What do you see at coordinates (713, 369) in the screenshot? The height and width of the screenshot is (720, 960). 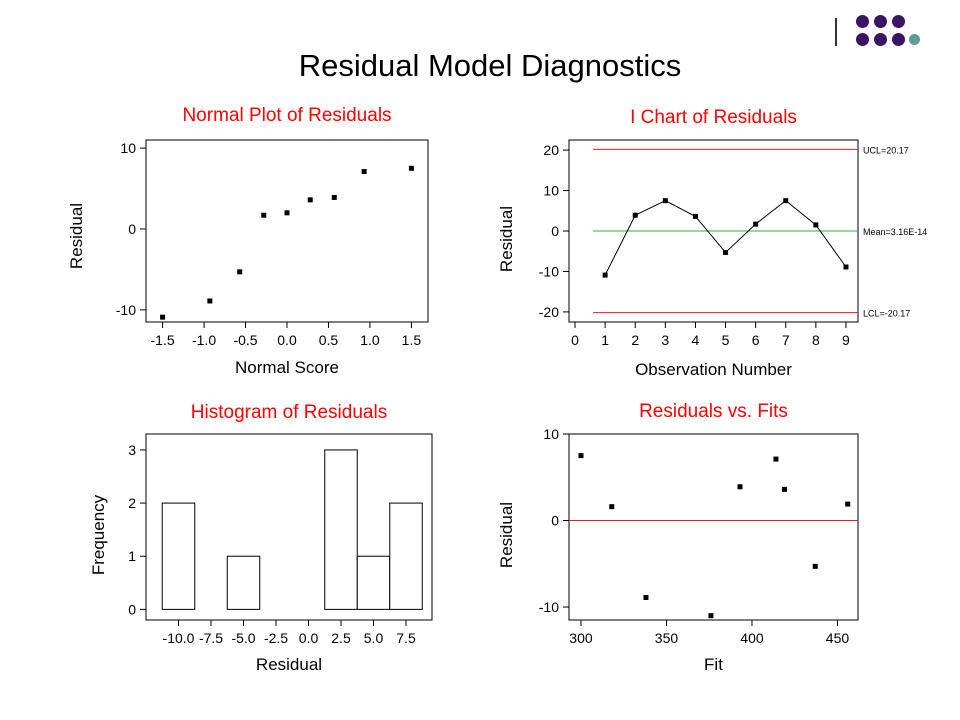 I see `x-axis-label: Observation Number` at bounding box center [713, 369].